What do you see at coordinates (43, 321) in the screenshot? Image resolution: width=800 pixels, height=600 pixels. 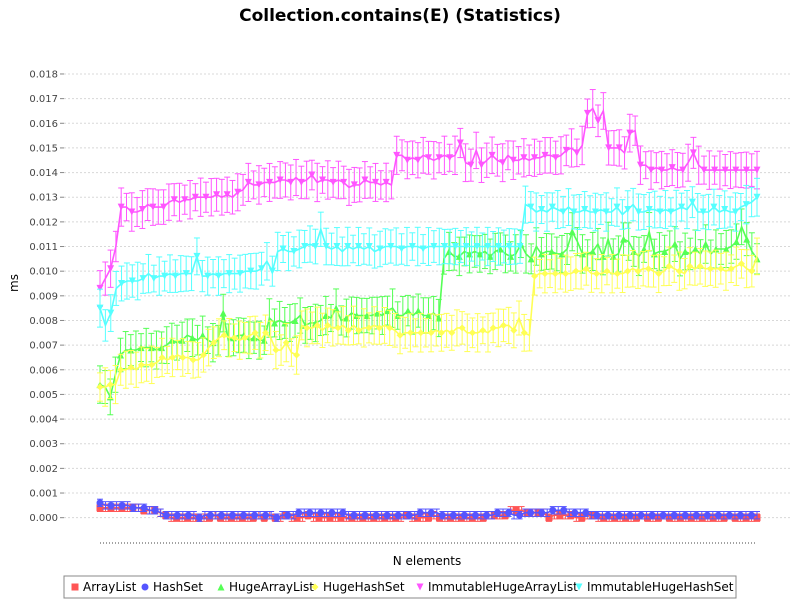 I see `y-tick-label: 0.008` at bounding box center [43, 321].